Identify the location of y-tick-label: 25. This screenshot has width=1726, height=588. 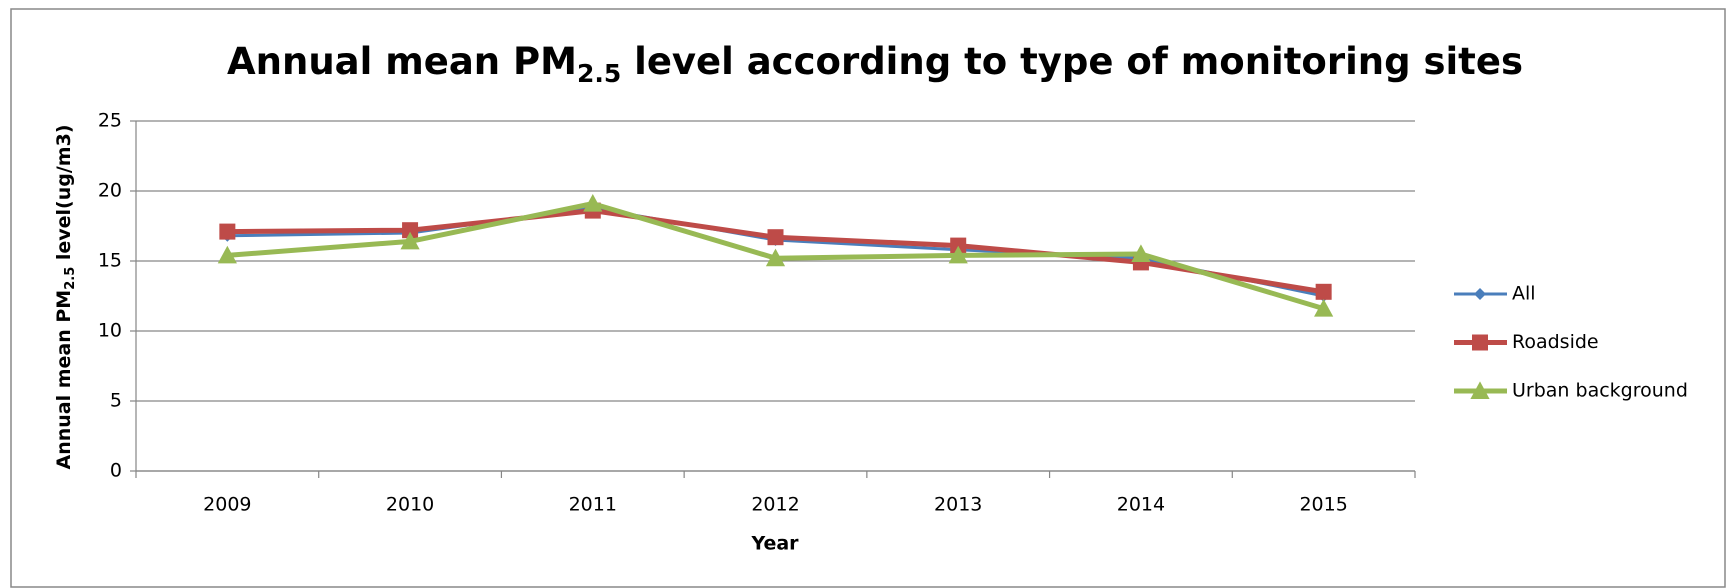
(110, 121).